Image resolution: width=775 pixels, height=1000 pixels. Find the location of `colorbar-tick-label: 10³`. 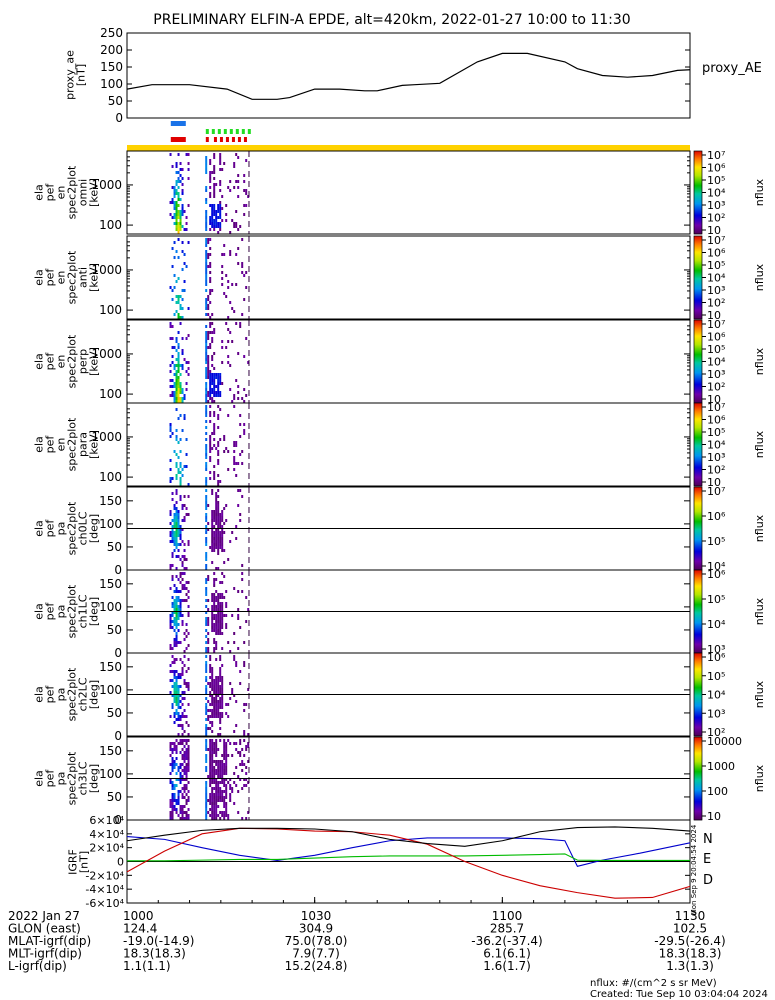

colorbar-tick-label: 10³ is located at coordinates (716, 649).